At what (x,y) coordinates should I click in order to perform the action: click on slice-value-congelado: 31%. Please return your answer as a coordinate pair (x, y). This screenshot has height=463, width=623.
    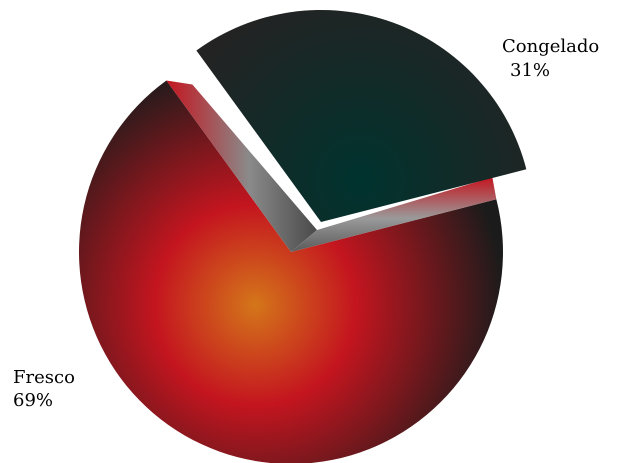
    Looking at the image, I should click on (530, 70).